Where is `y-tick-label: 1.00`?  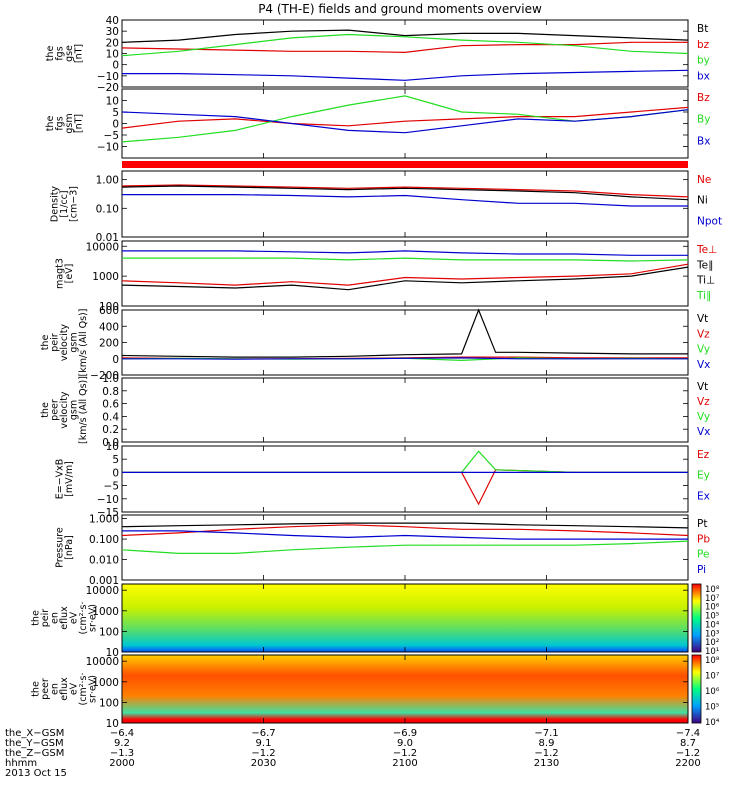 y-tick-label: 1.00 is located at coordinates (107, 181).